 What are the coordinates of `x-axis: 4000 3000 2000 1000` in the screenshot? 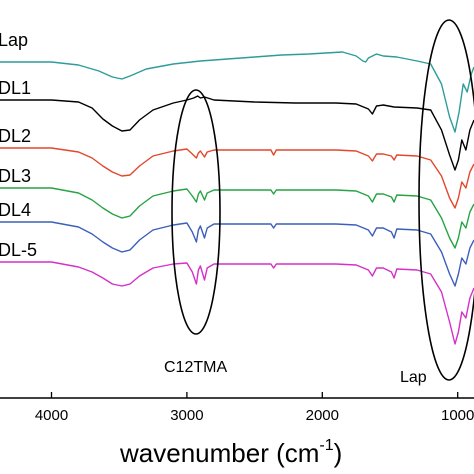 It's located at (237, 408).